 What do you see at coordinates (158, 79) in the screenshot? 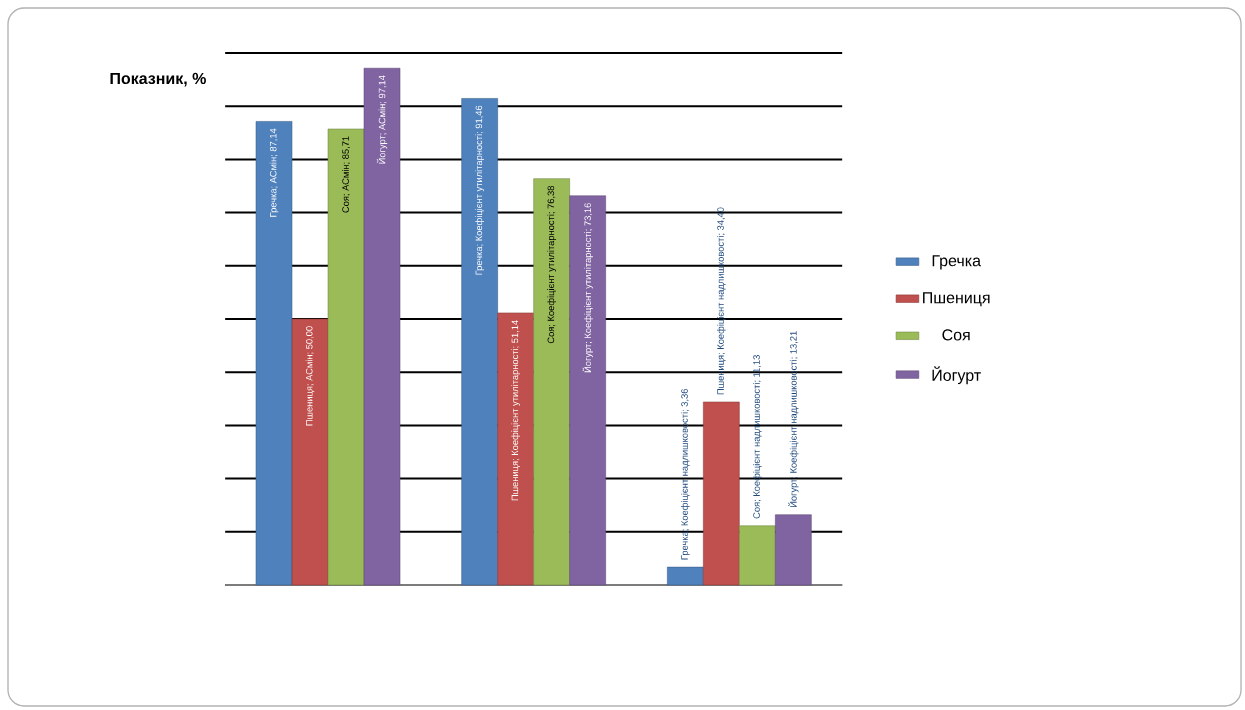
I see `y-axis-title: Показник, %` at bounding box center [158, 79].